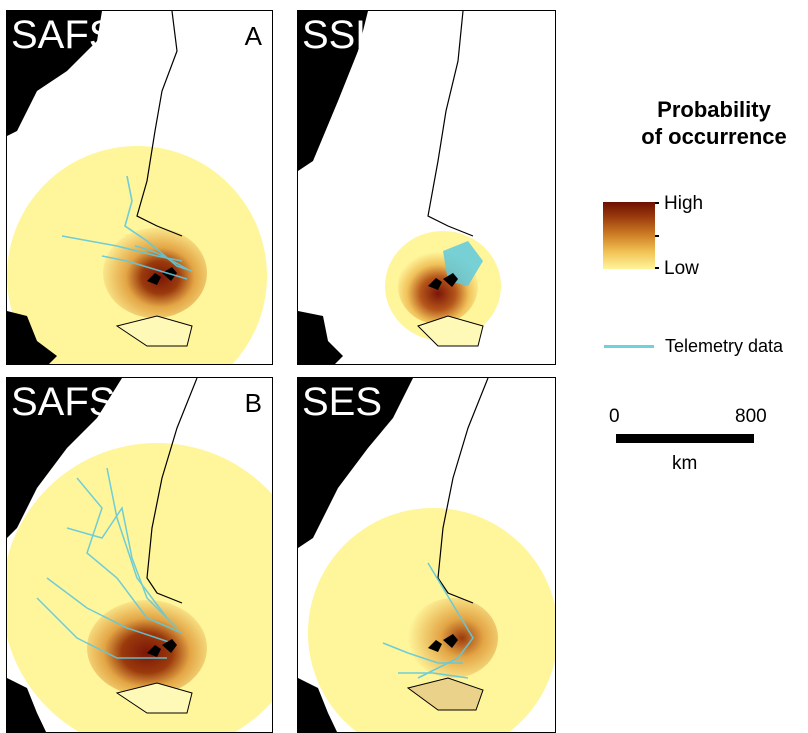  What do you see at coordinates (253, 36) in the screenshot?
I see `panel-letter-label: A` at bounding box center [253, 36].